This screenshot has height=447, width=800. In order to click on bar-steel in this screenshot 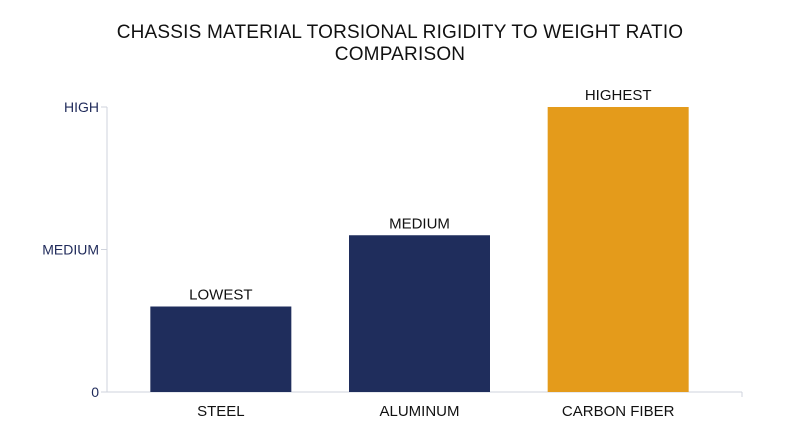, I will do `click(221, 349)`.